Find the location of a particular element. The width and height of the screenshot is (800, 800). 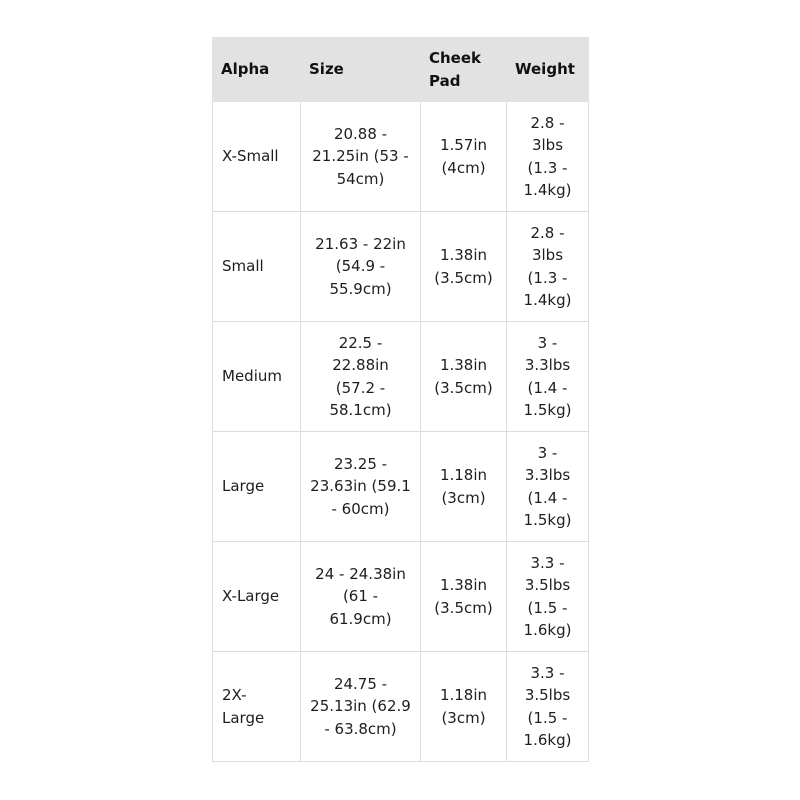

cell-size: 24 - 24.38in (61 - 61.9cm) is located at coordinates (360, 596).